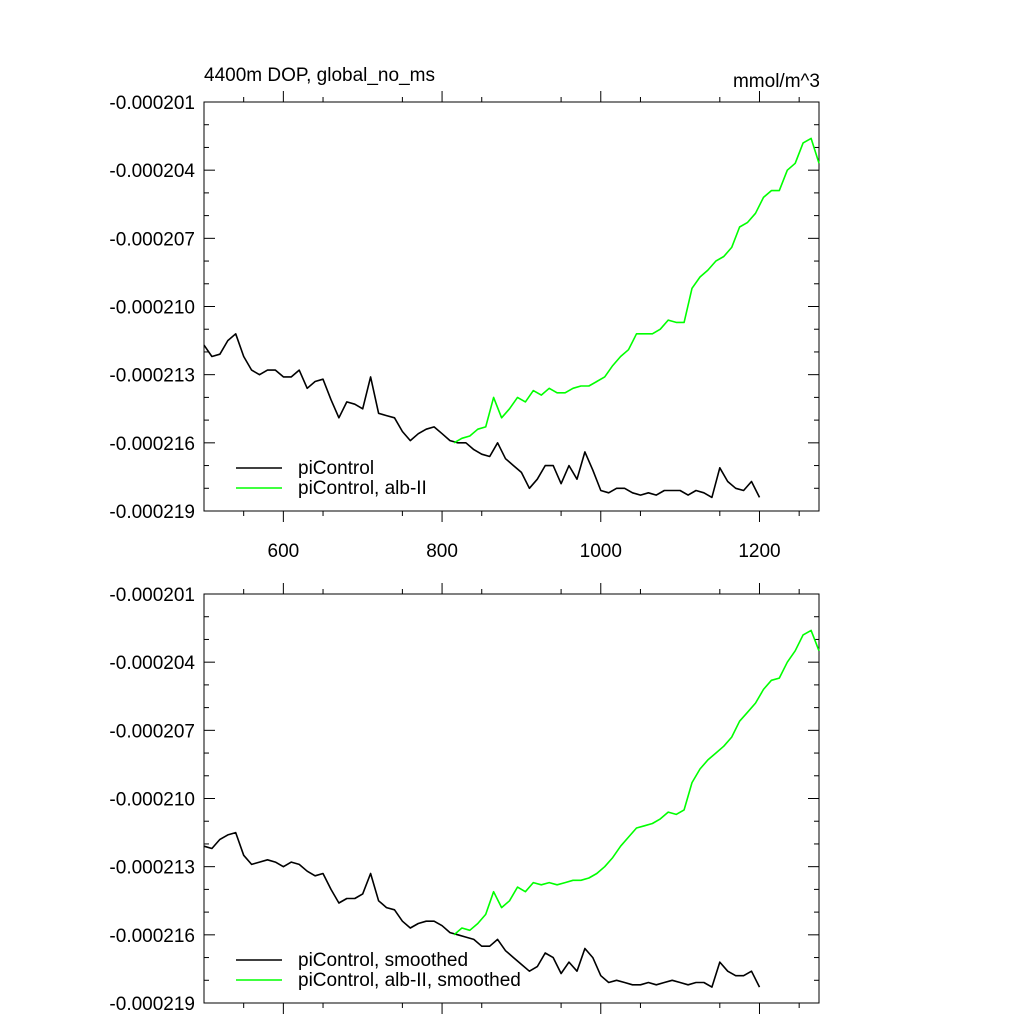  Describe the element at coordinates (442, 551) in the screenshot. I see `x-tick-label: 800` at that location.